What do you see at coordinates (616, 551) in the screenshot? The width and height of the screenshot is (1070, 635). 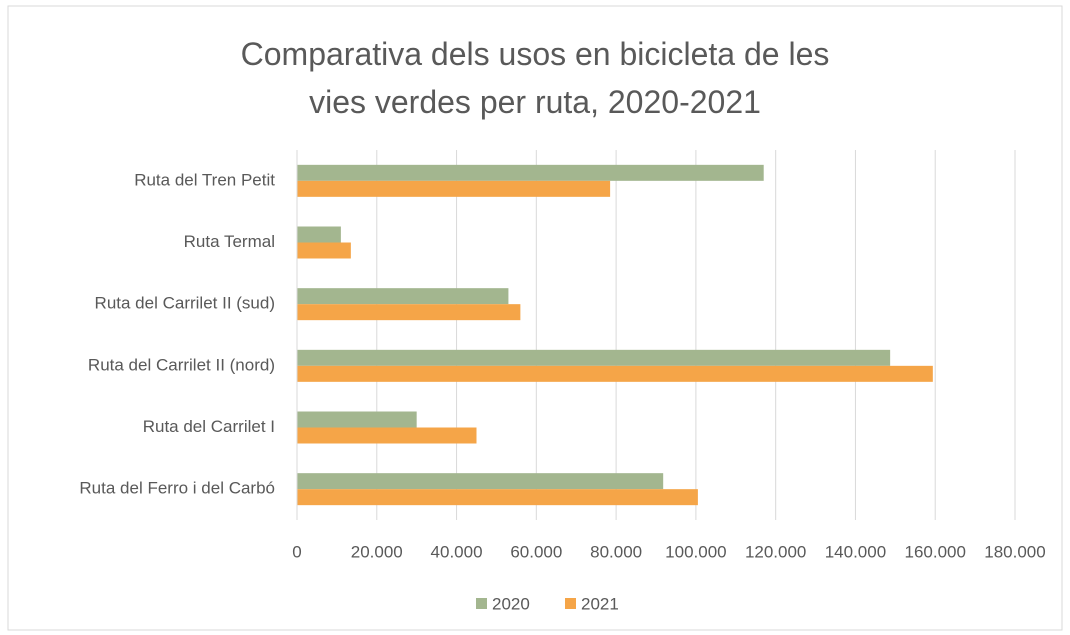 I see `x-tick-label: 80.000` at bounding box center [616, 551].